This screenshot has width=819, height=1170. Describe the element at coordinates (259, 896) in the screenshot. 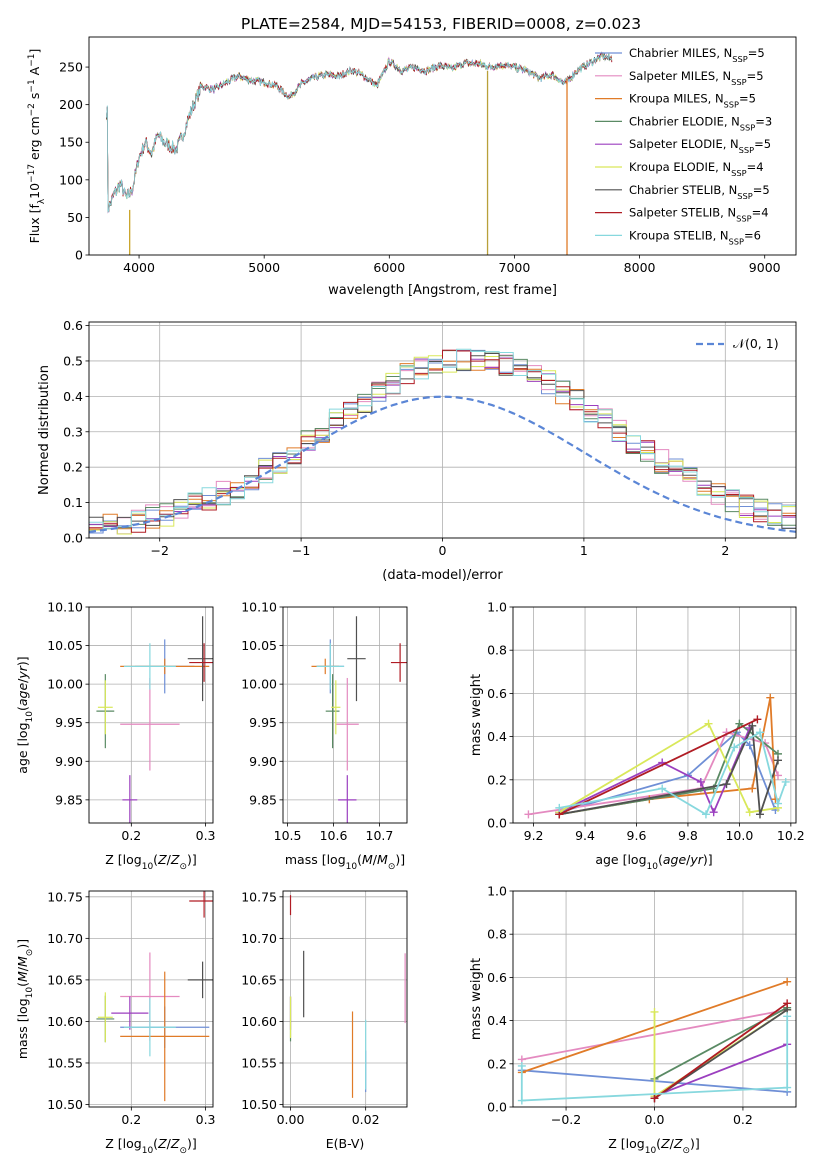

I see `y-tick-label: 10.75` at that location.